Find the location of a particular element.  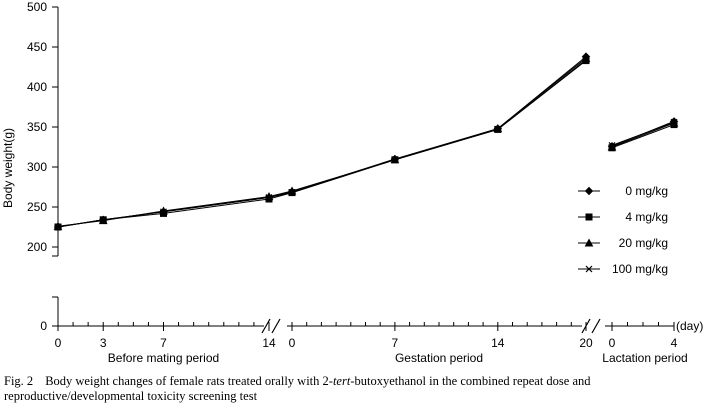

y-tick-label: 250 is located at coordinates (37, 207).